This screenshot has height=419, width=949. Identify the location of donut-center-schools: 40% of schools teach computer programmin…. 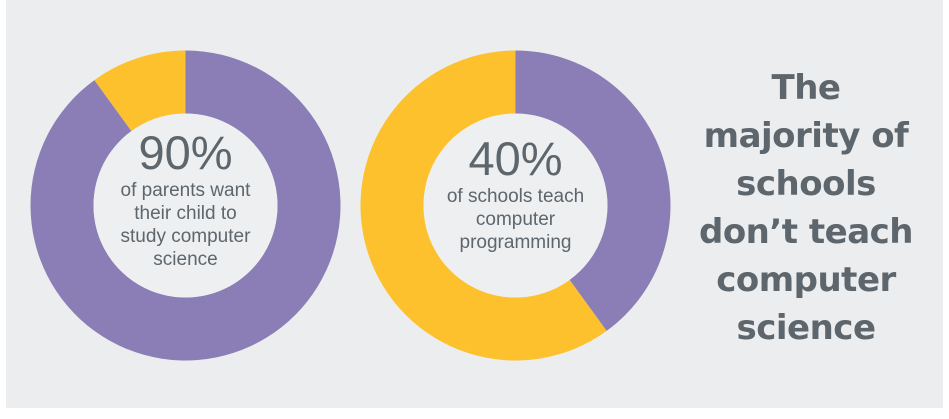
(515, 193).